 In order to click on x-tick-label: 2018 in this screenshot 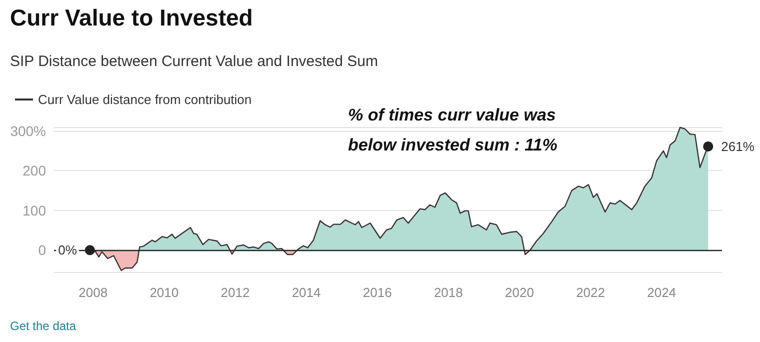, I will do `click(448, 292)`.